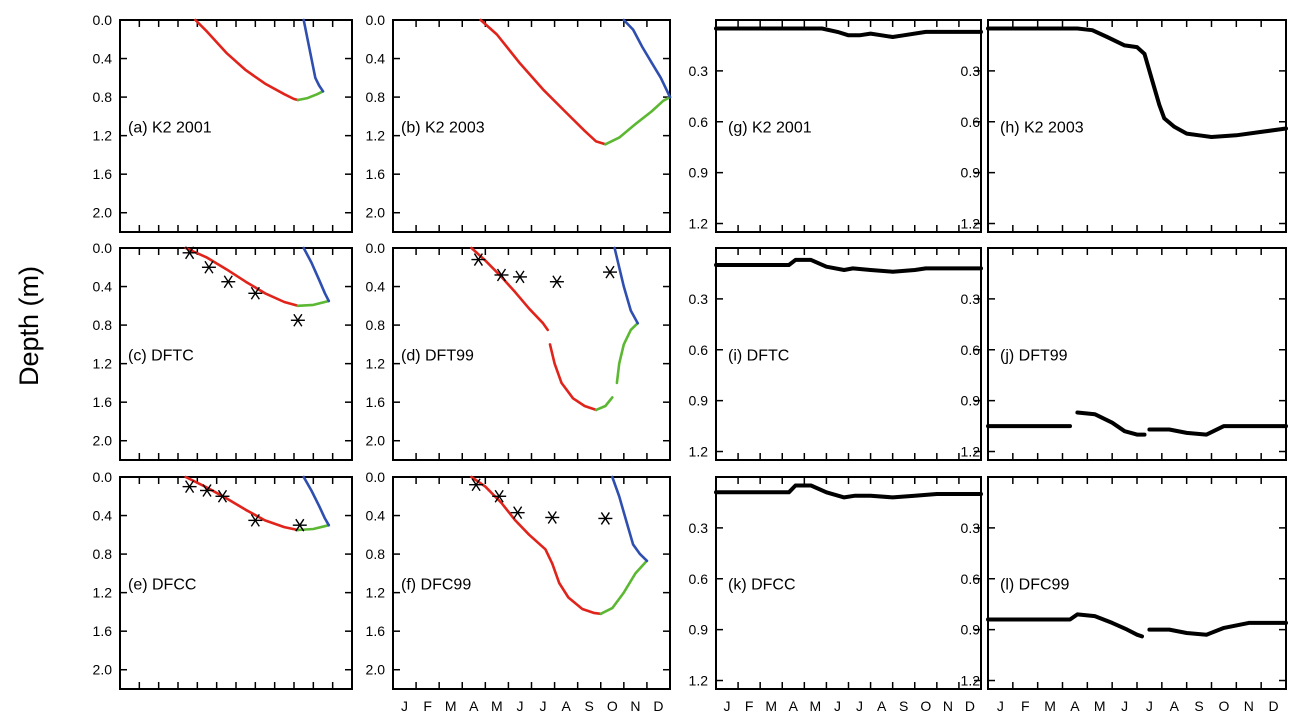 This screenshot has width=1292, height=722. Describe the element at coordinates (436, 584) in the screenshot. I see `panel-label: (f) DFC99` at that location.